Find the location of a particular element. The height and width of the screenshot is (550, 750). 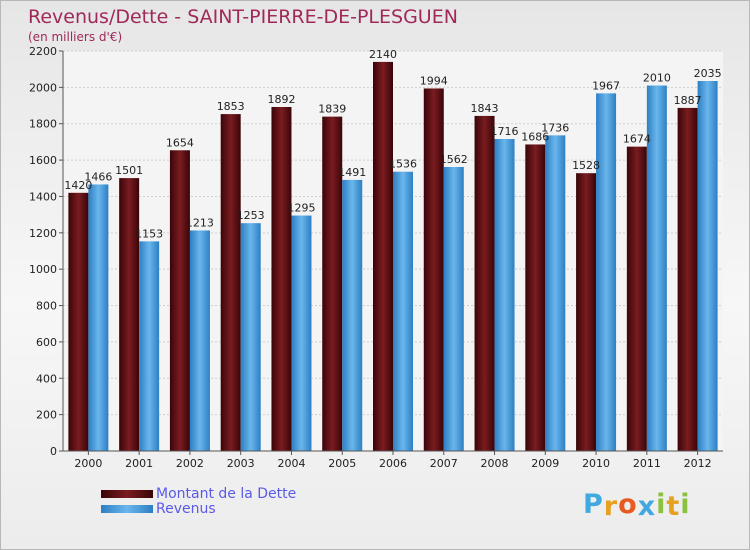

x-tick-label-2003: 2003 is located at coordinates (241, 463).